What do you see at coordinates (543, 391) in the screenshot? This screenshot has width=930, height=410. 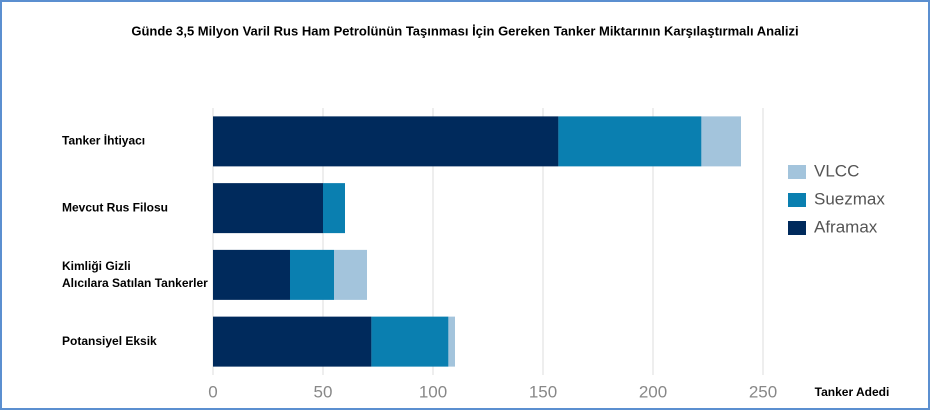 I see `x-tick-label: 150` at bounding box center [543, 391].